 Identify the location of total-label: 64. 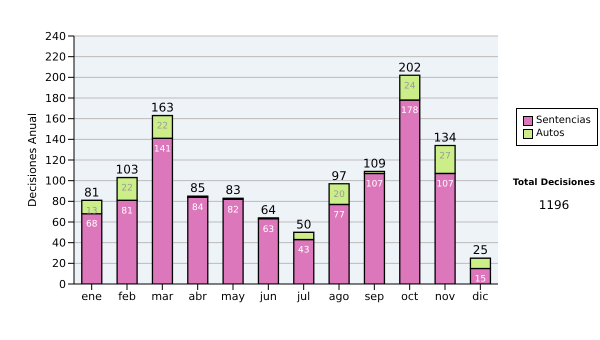
(268, 209).